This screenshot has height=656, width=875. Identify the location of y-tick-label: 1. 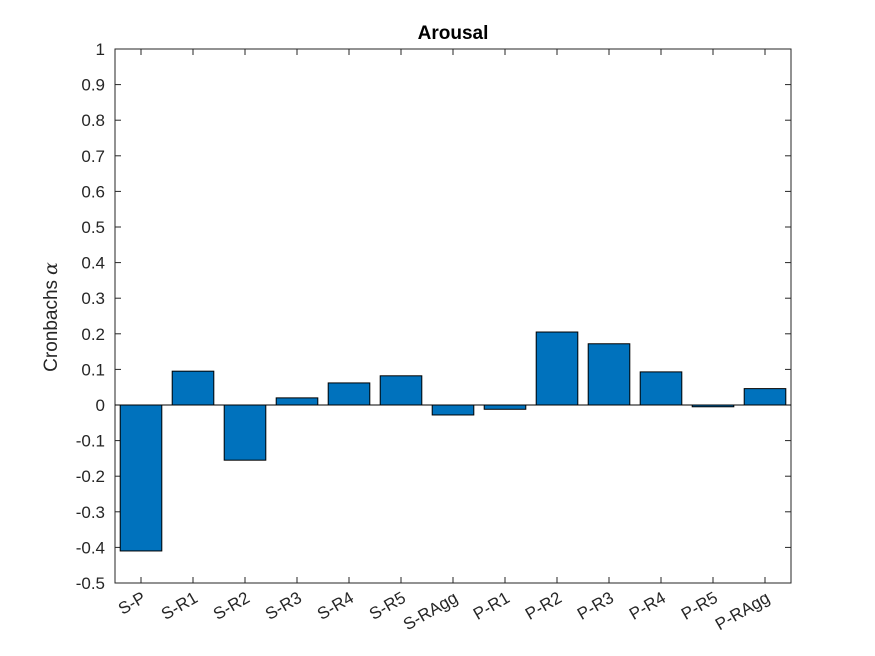
(100, 49).